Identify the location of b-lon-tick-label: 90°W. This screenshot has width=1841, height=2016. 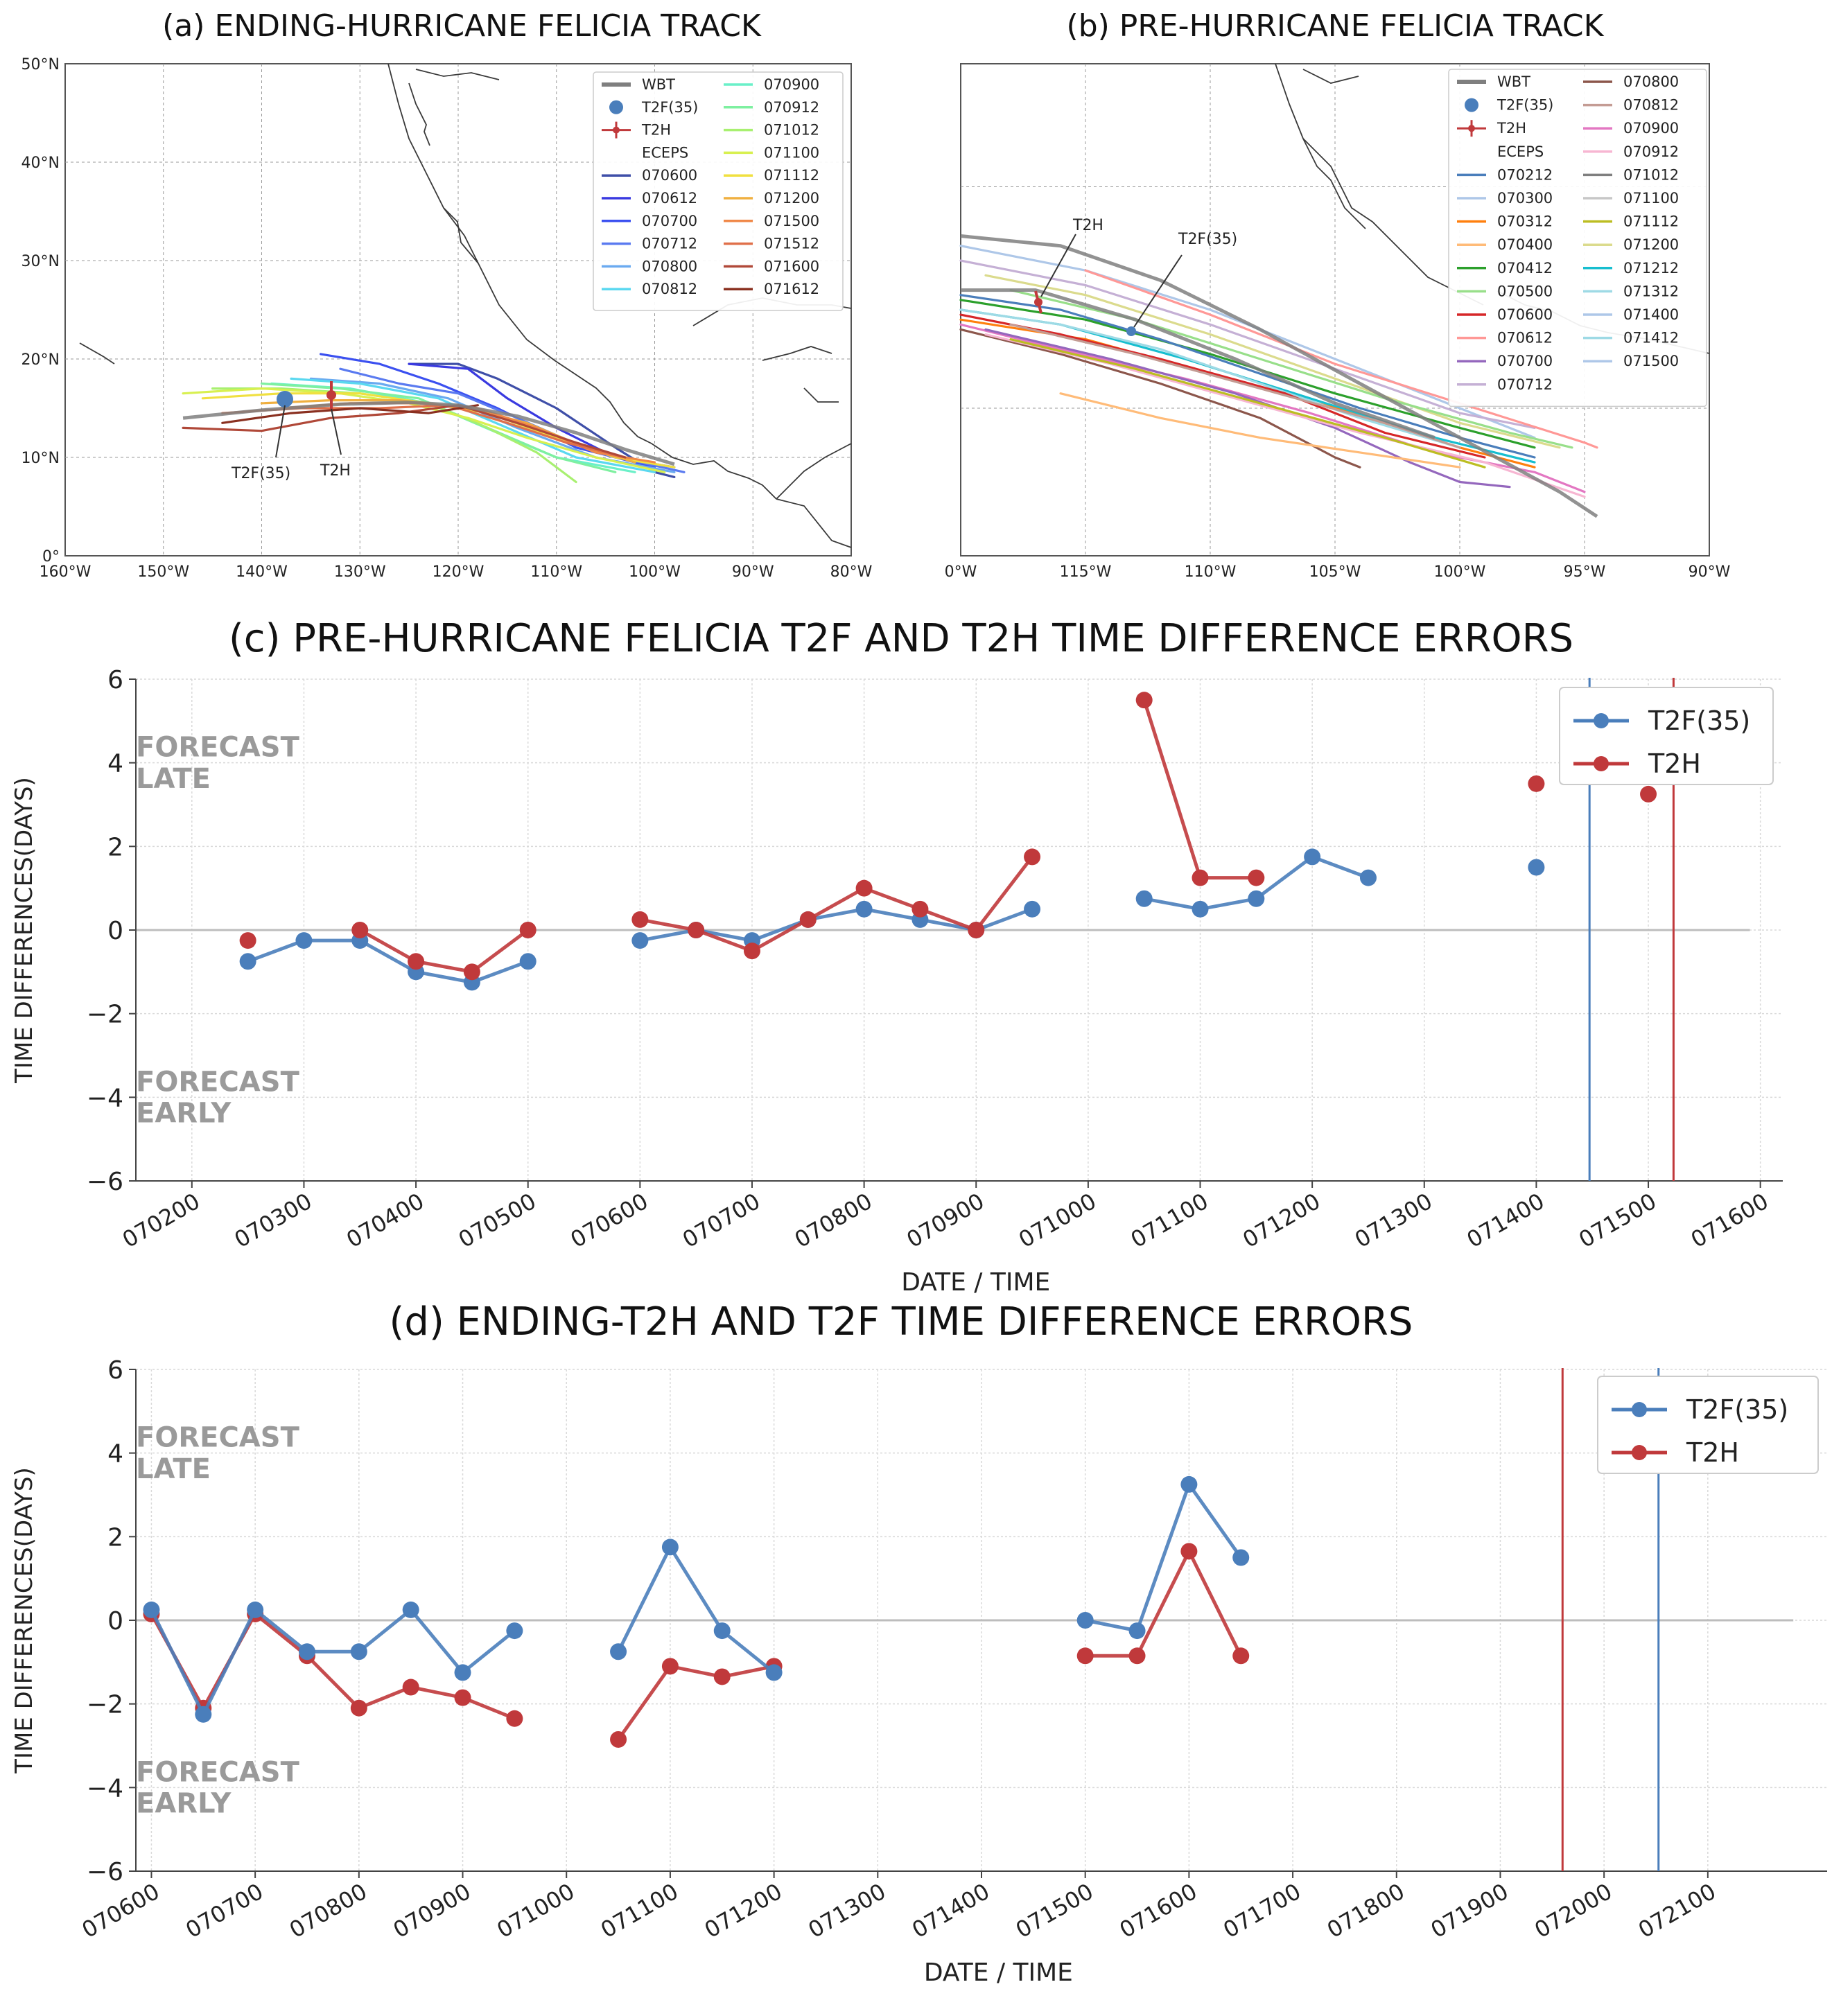
(1710, 572).